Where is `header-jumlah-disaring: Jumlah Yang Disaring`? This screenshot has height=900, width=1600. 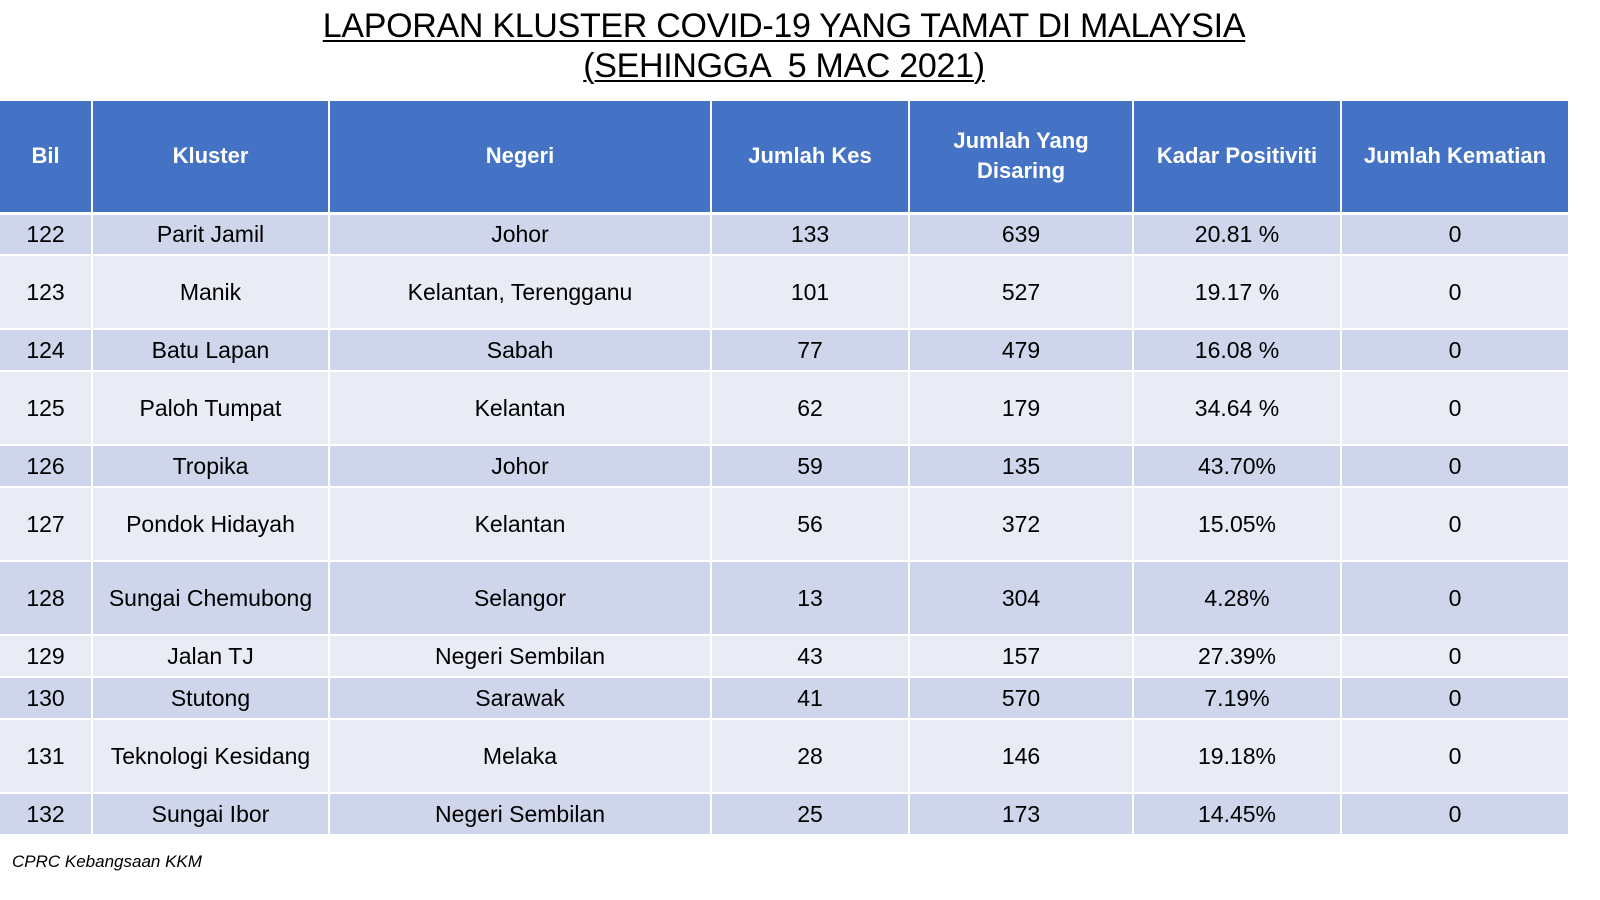 header-jumlah-disaring: Jumlah Yang Disaring is located at coordinates (1021, 158).